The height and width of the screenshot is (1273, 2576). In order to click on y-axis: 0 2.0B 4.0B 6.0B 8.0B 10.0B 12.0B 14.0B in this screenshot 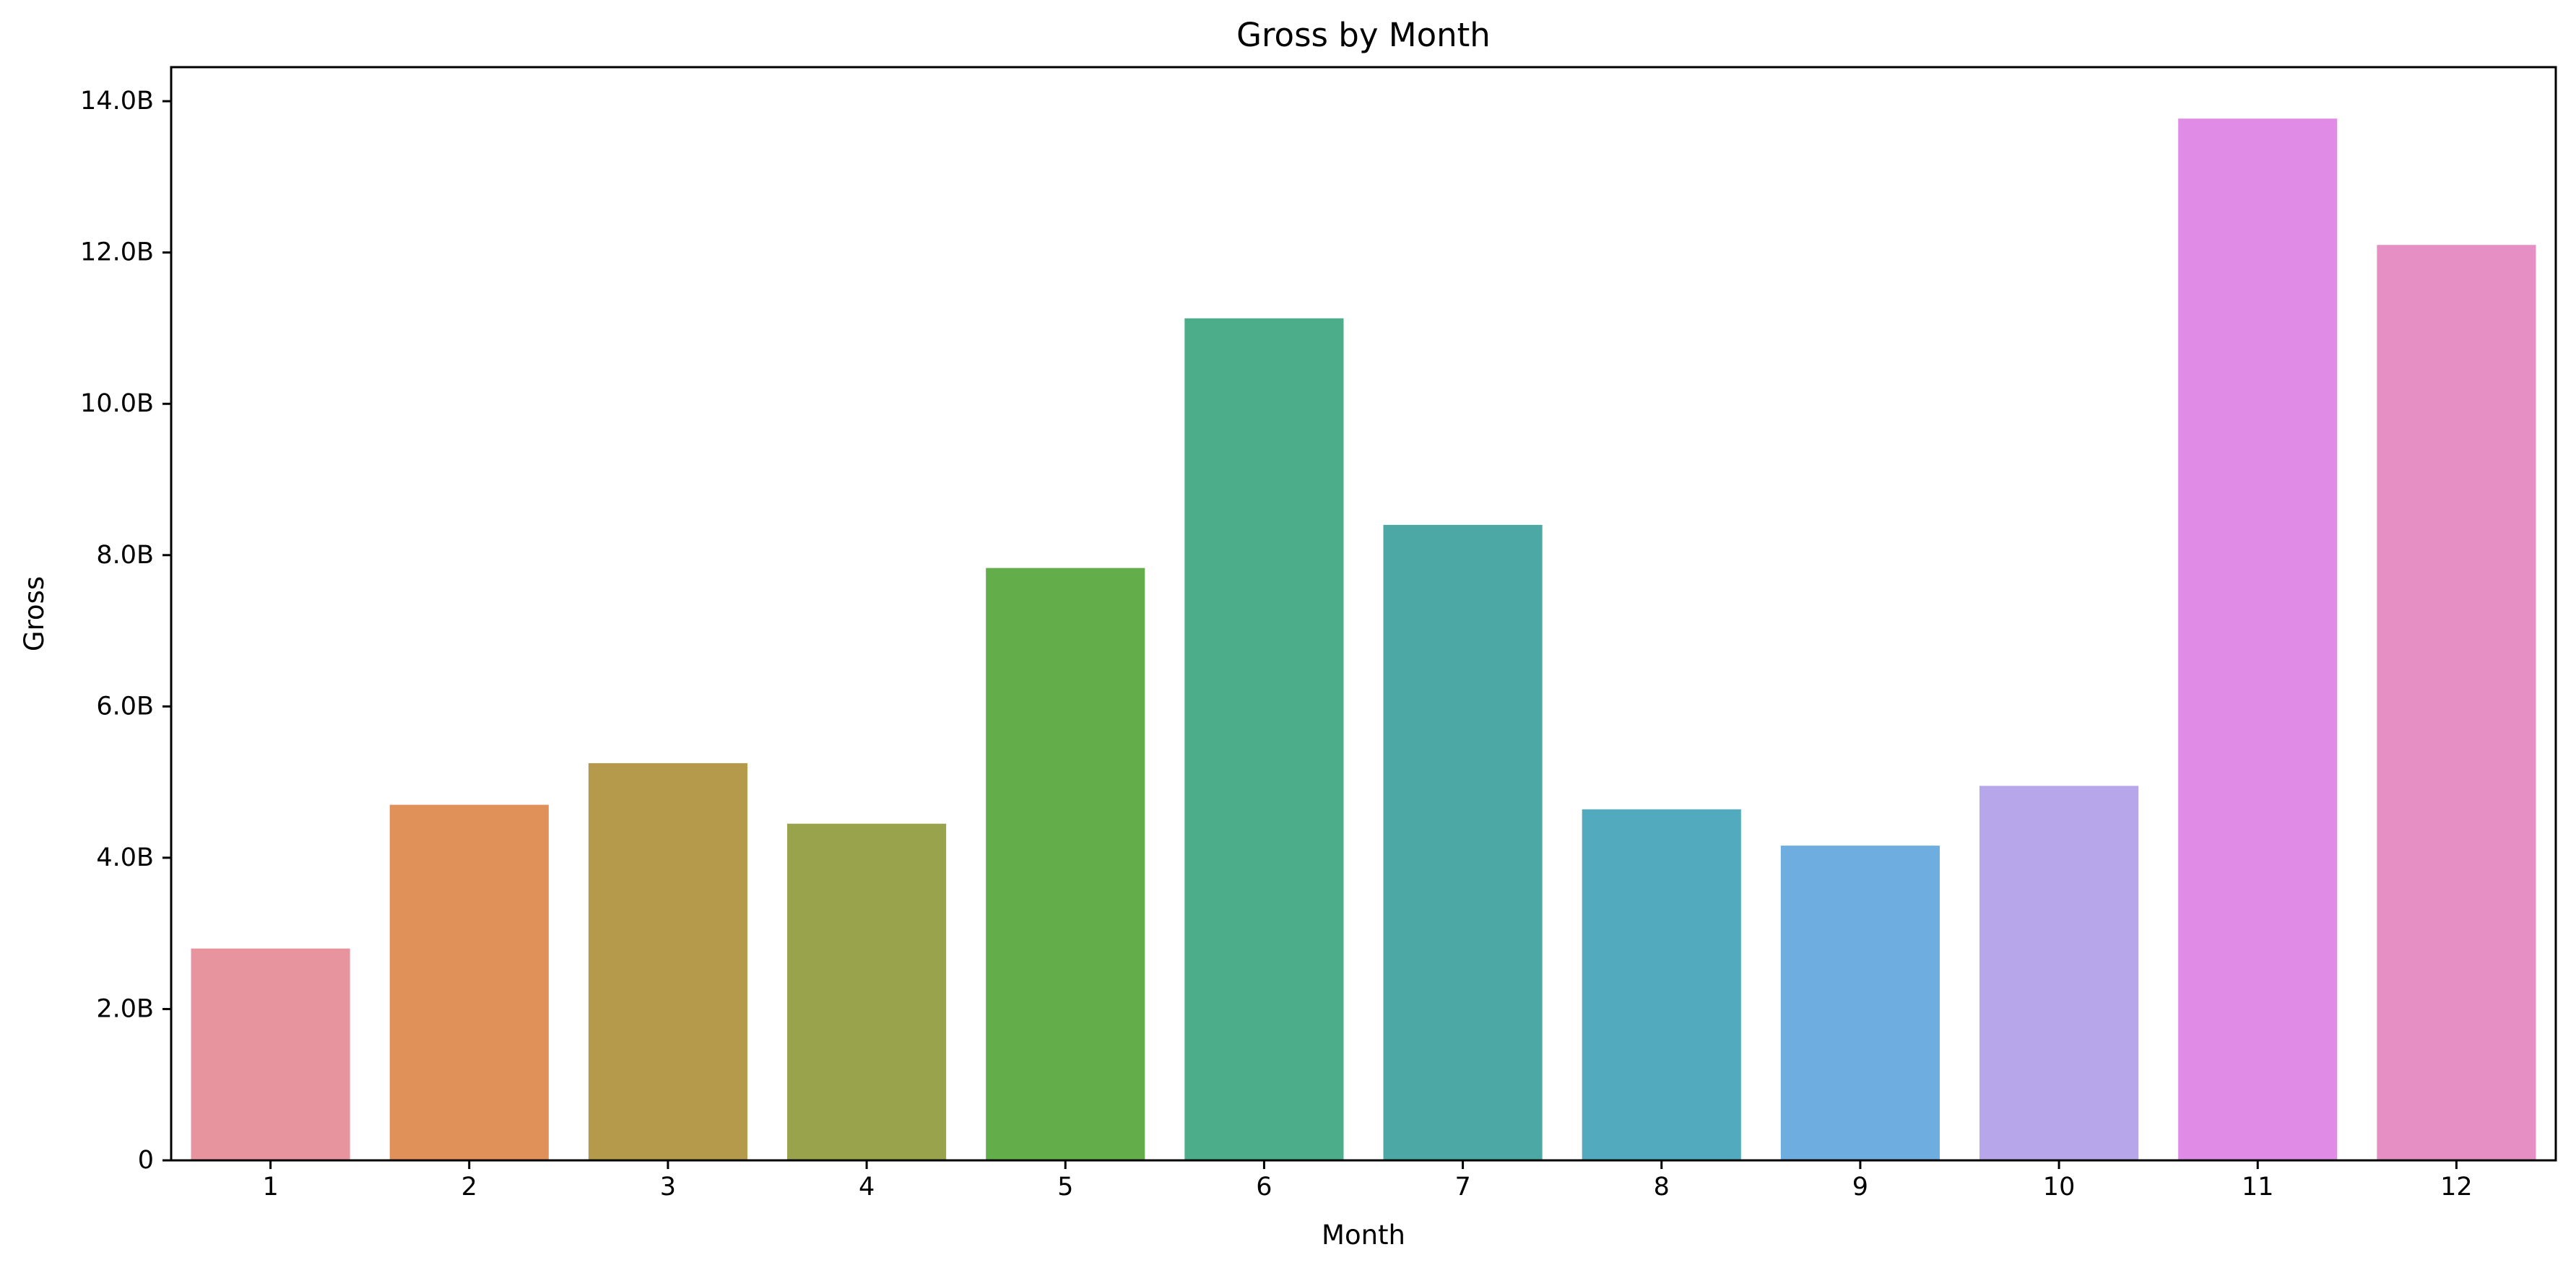, I will do `click(125, 631)`.